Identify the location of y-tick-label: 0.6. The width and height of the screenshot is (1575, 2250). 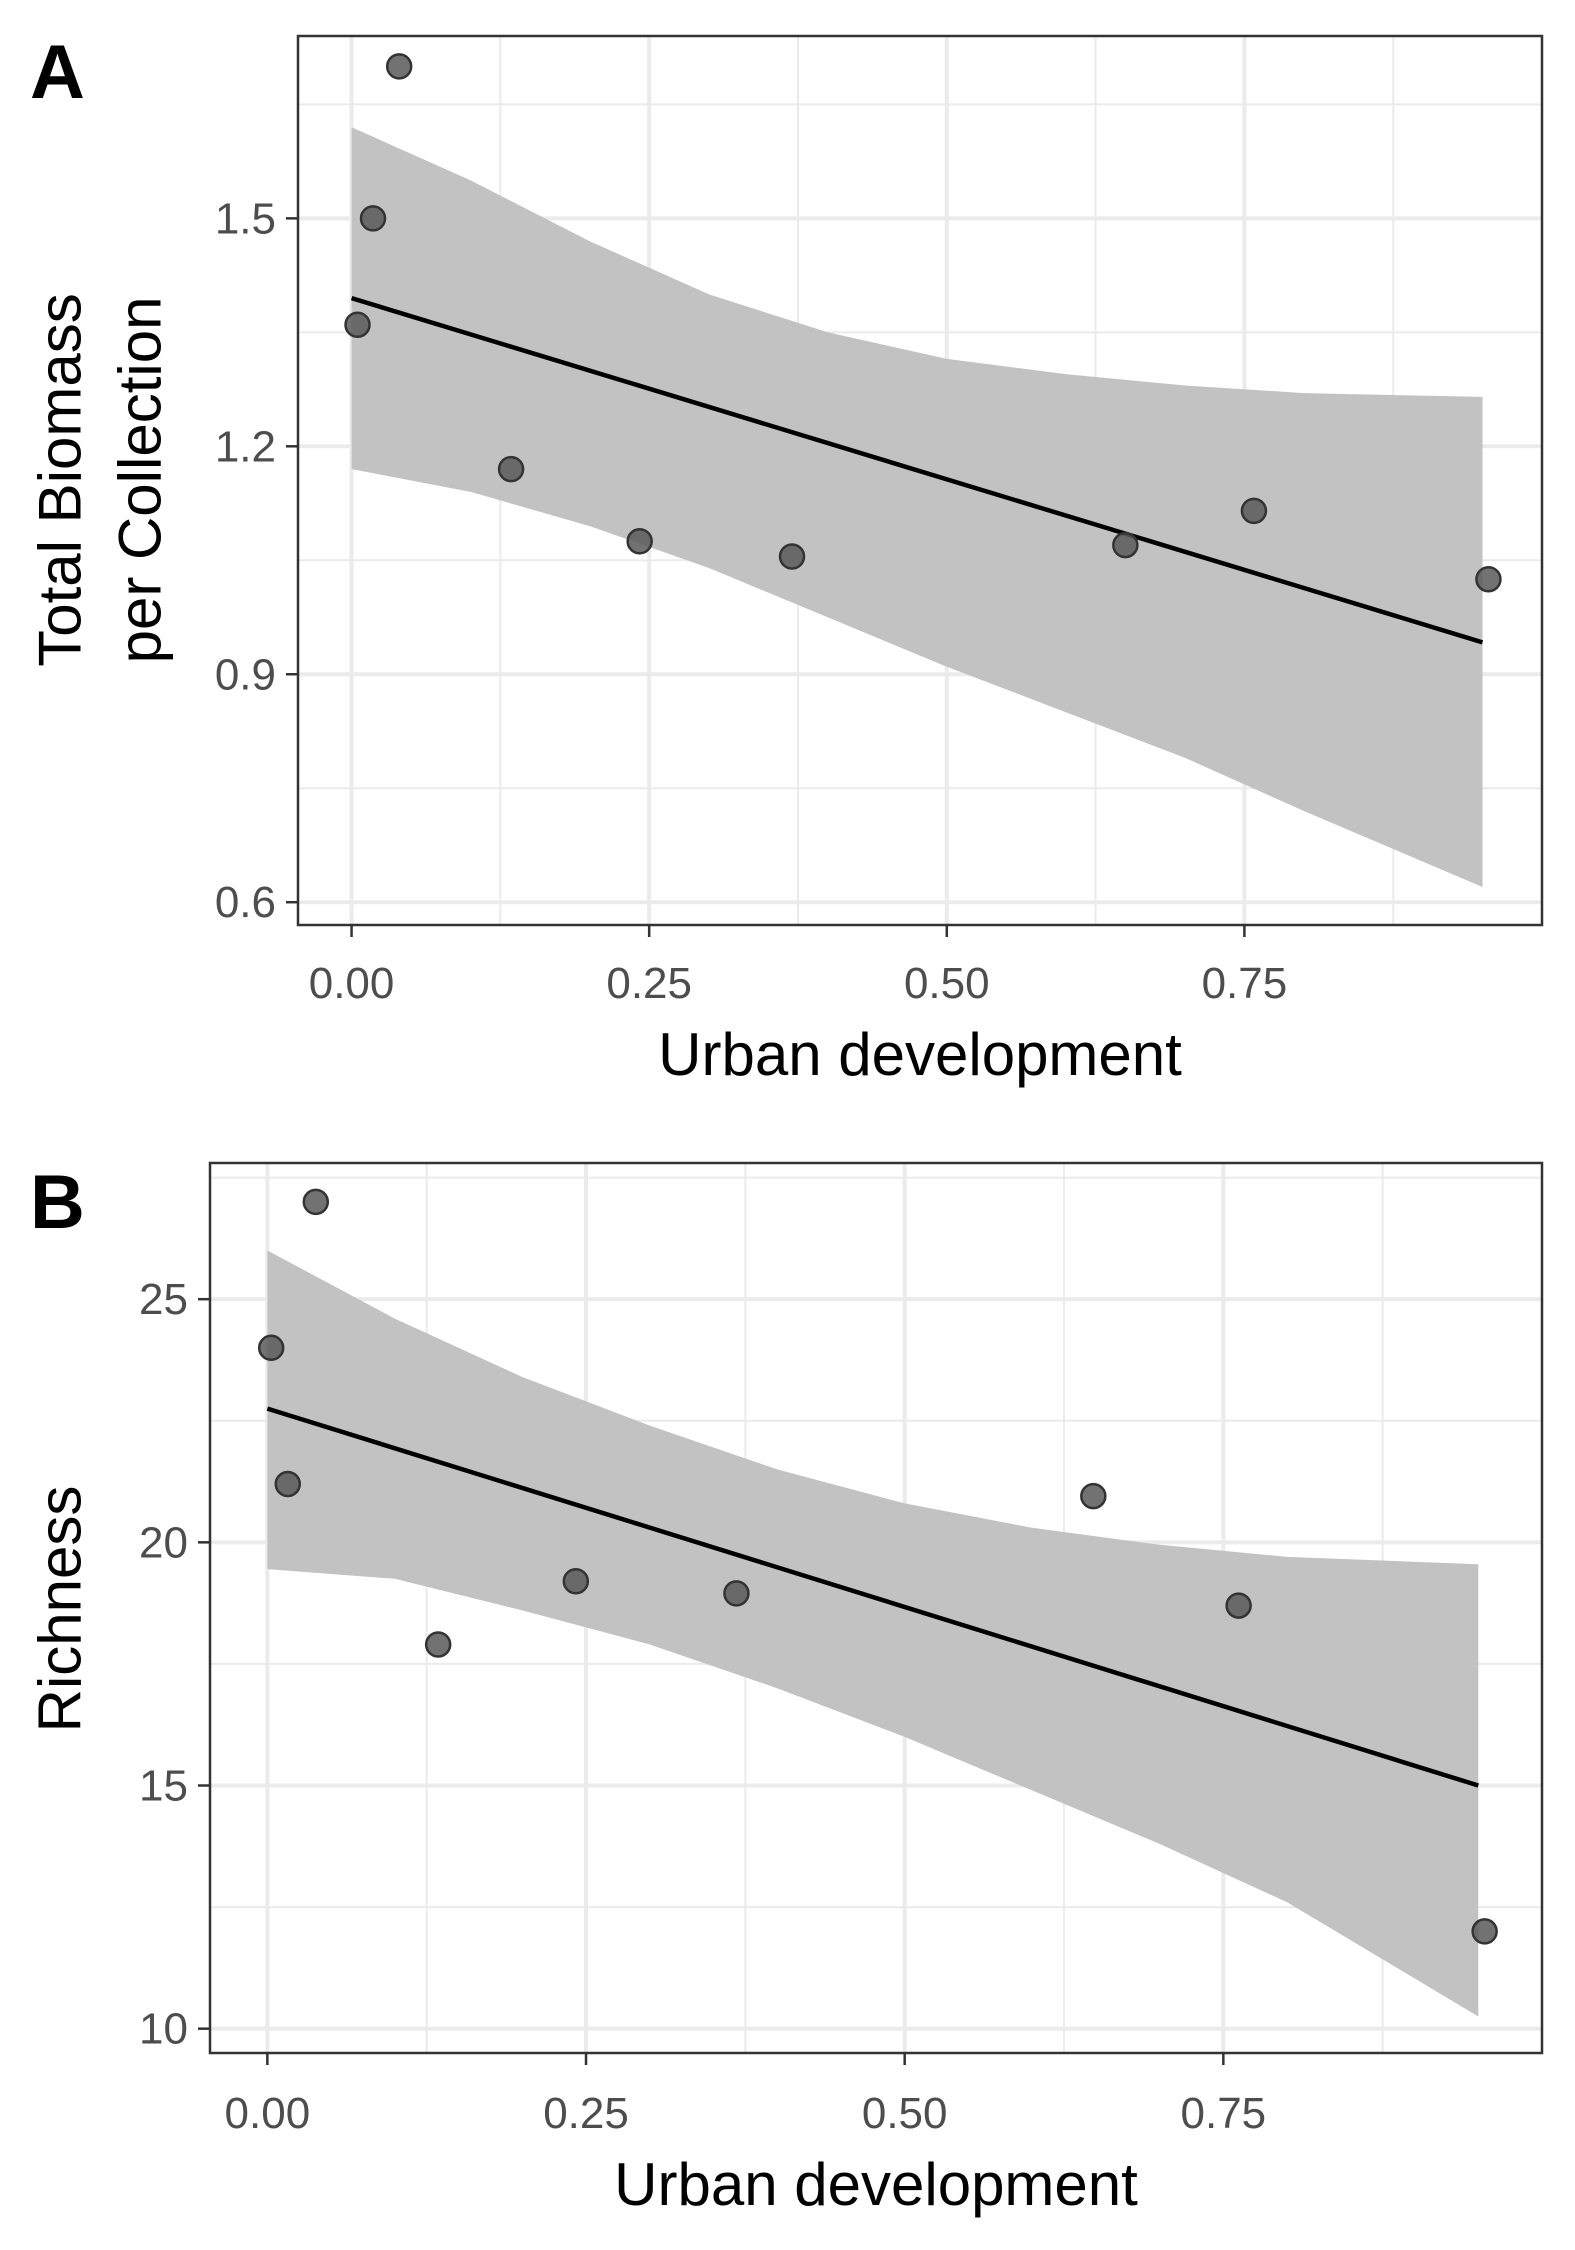
(245, 902).